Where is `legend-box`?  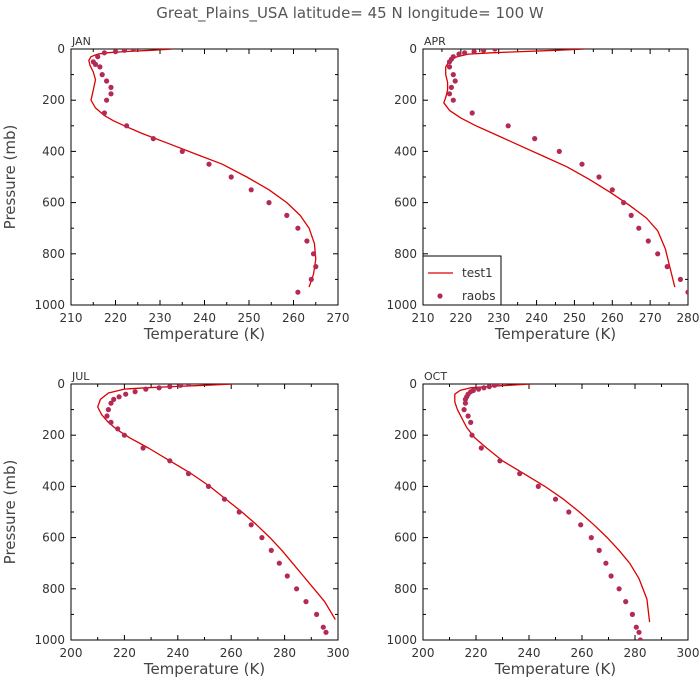 legend-box is located at coordinates (462, 280).